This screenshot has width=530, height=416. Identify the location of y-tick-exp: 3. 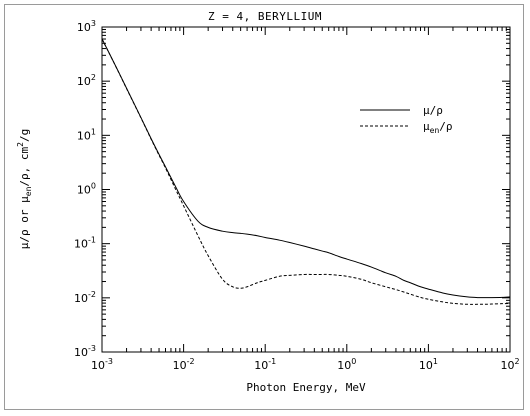
(93, 23).